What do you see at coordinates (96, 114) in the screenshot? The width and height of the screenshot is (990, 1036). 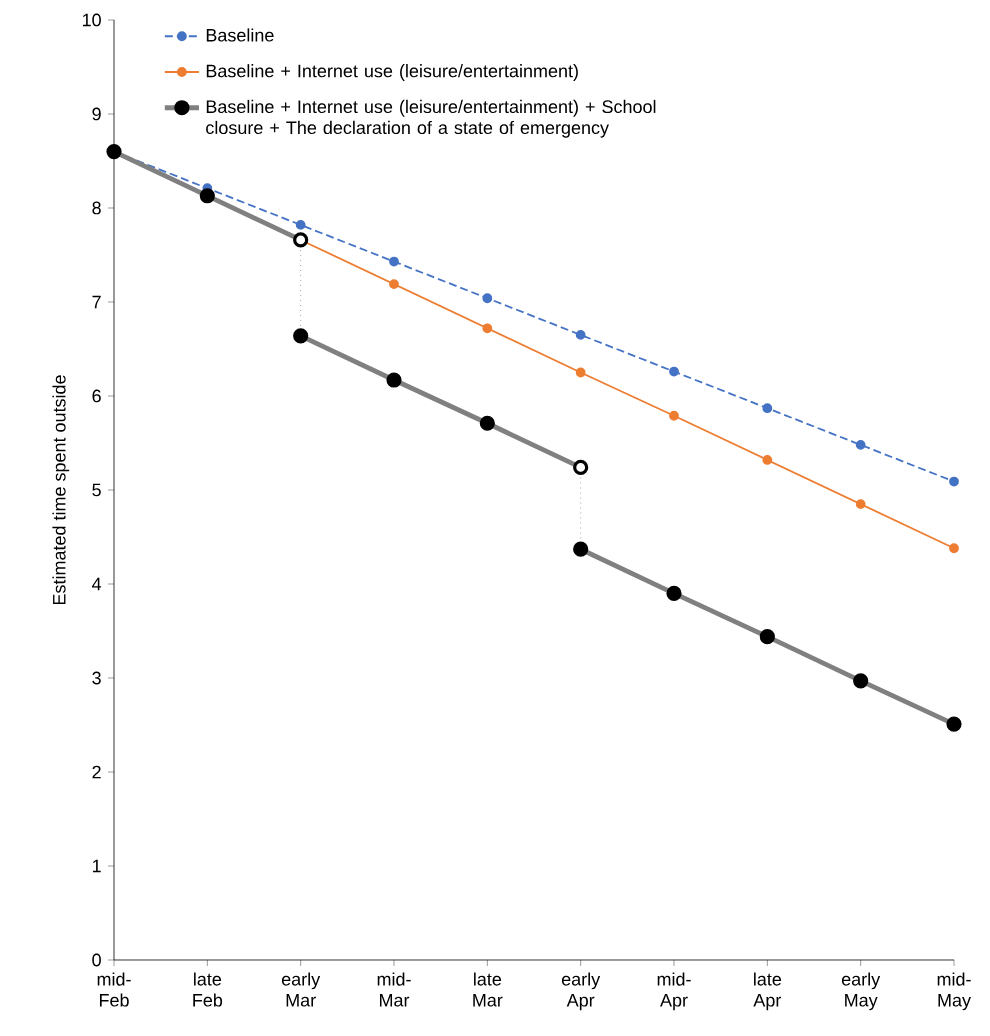 I see `y-tick-label: 9` at bounding box center [96, 114].